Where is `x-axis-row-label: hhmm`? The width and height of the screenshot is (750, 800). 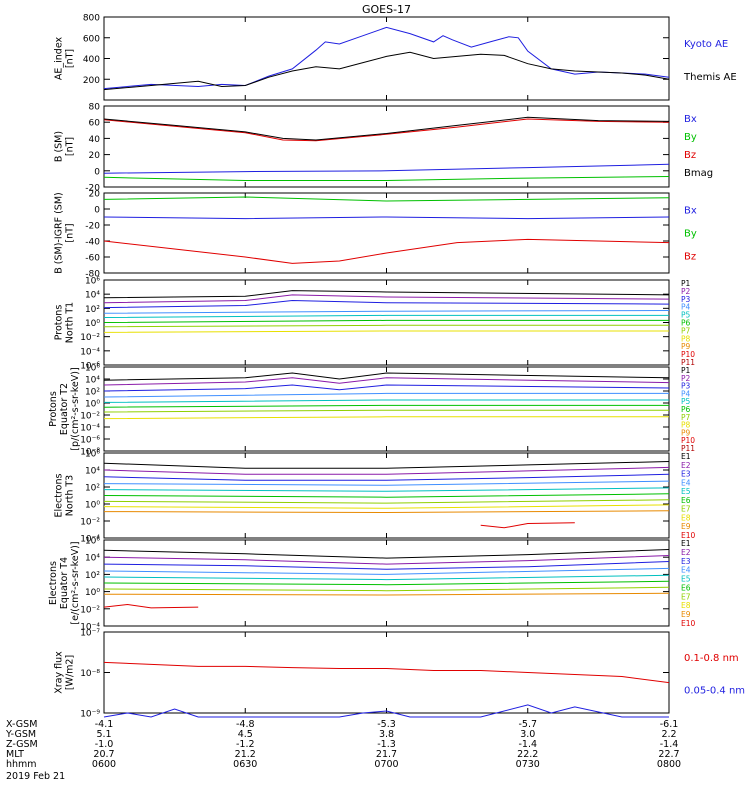 x-axis-row-label: hhmm is located at coordinates (21, 764).